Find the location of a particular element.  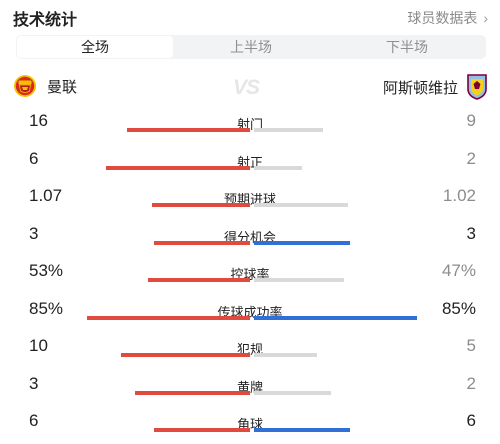

tab-full-match: 全场 is located at coordinates (95, 47).